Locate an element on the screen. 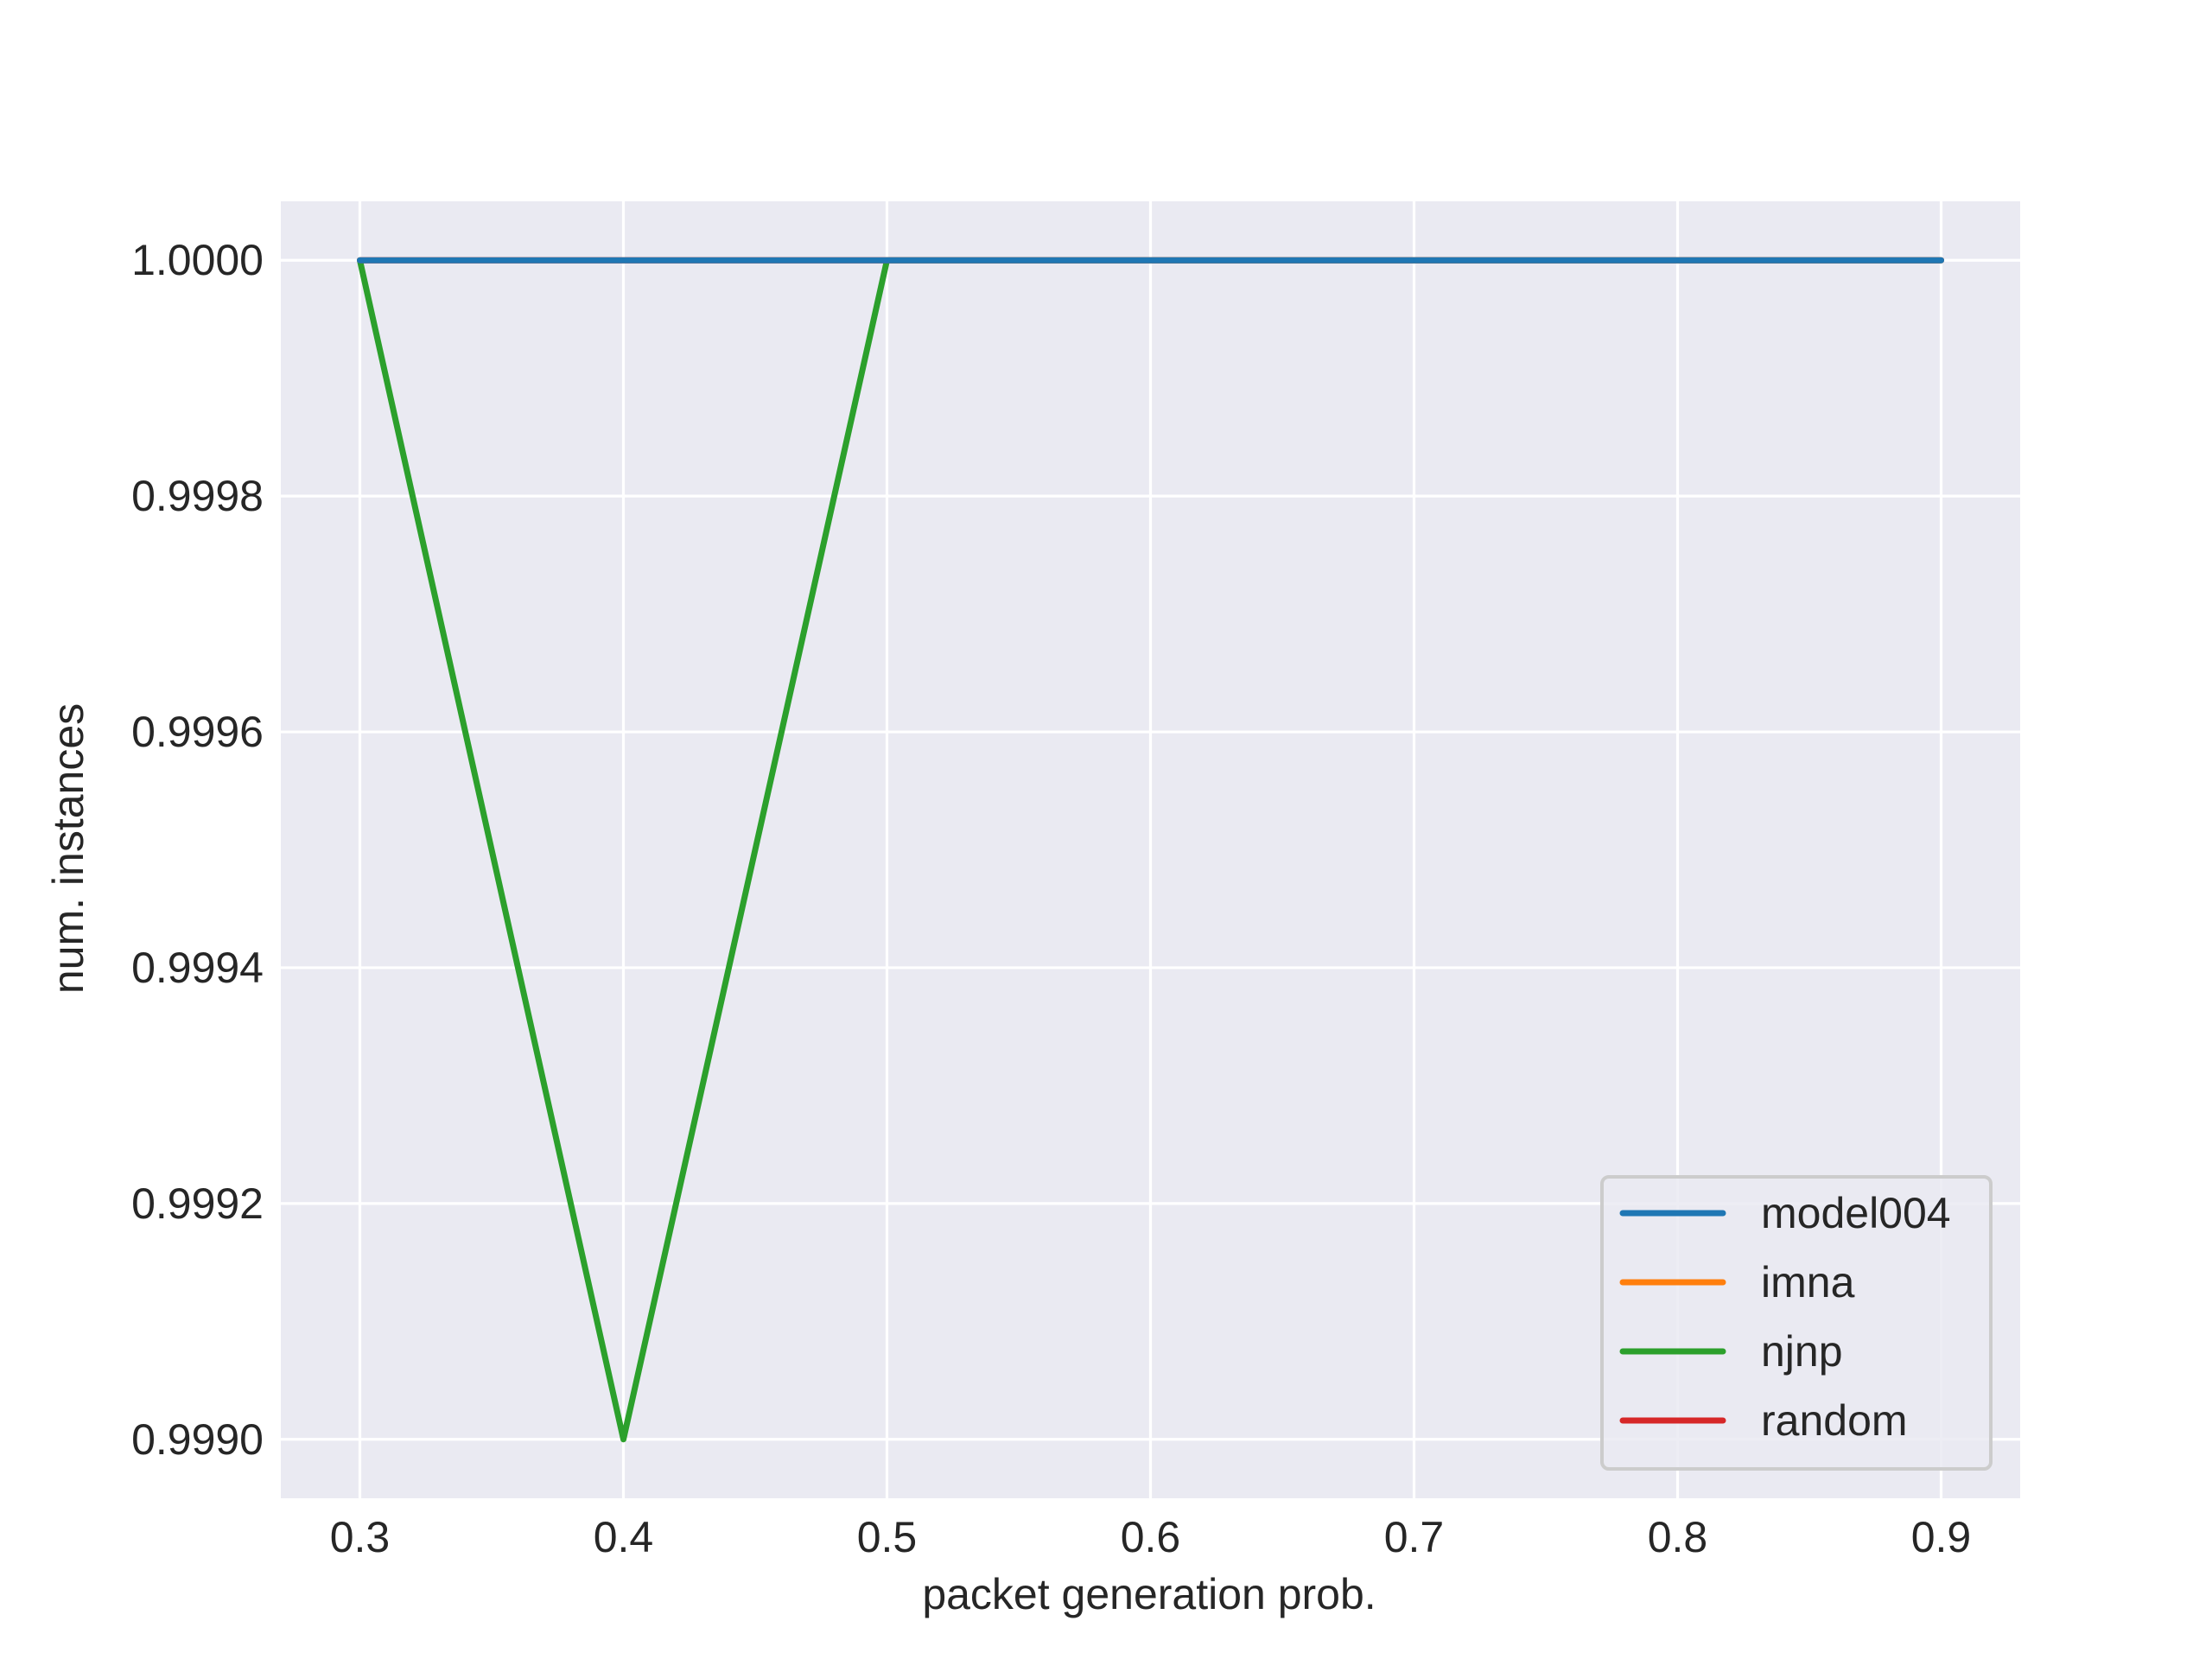 The width and height of the screenshot is (2212, 1659). x-tick-label: 0.4 is located at coordinates (624, 1537).